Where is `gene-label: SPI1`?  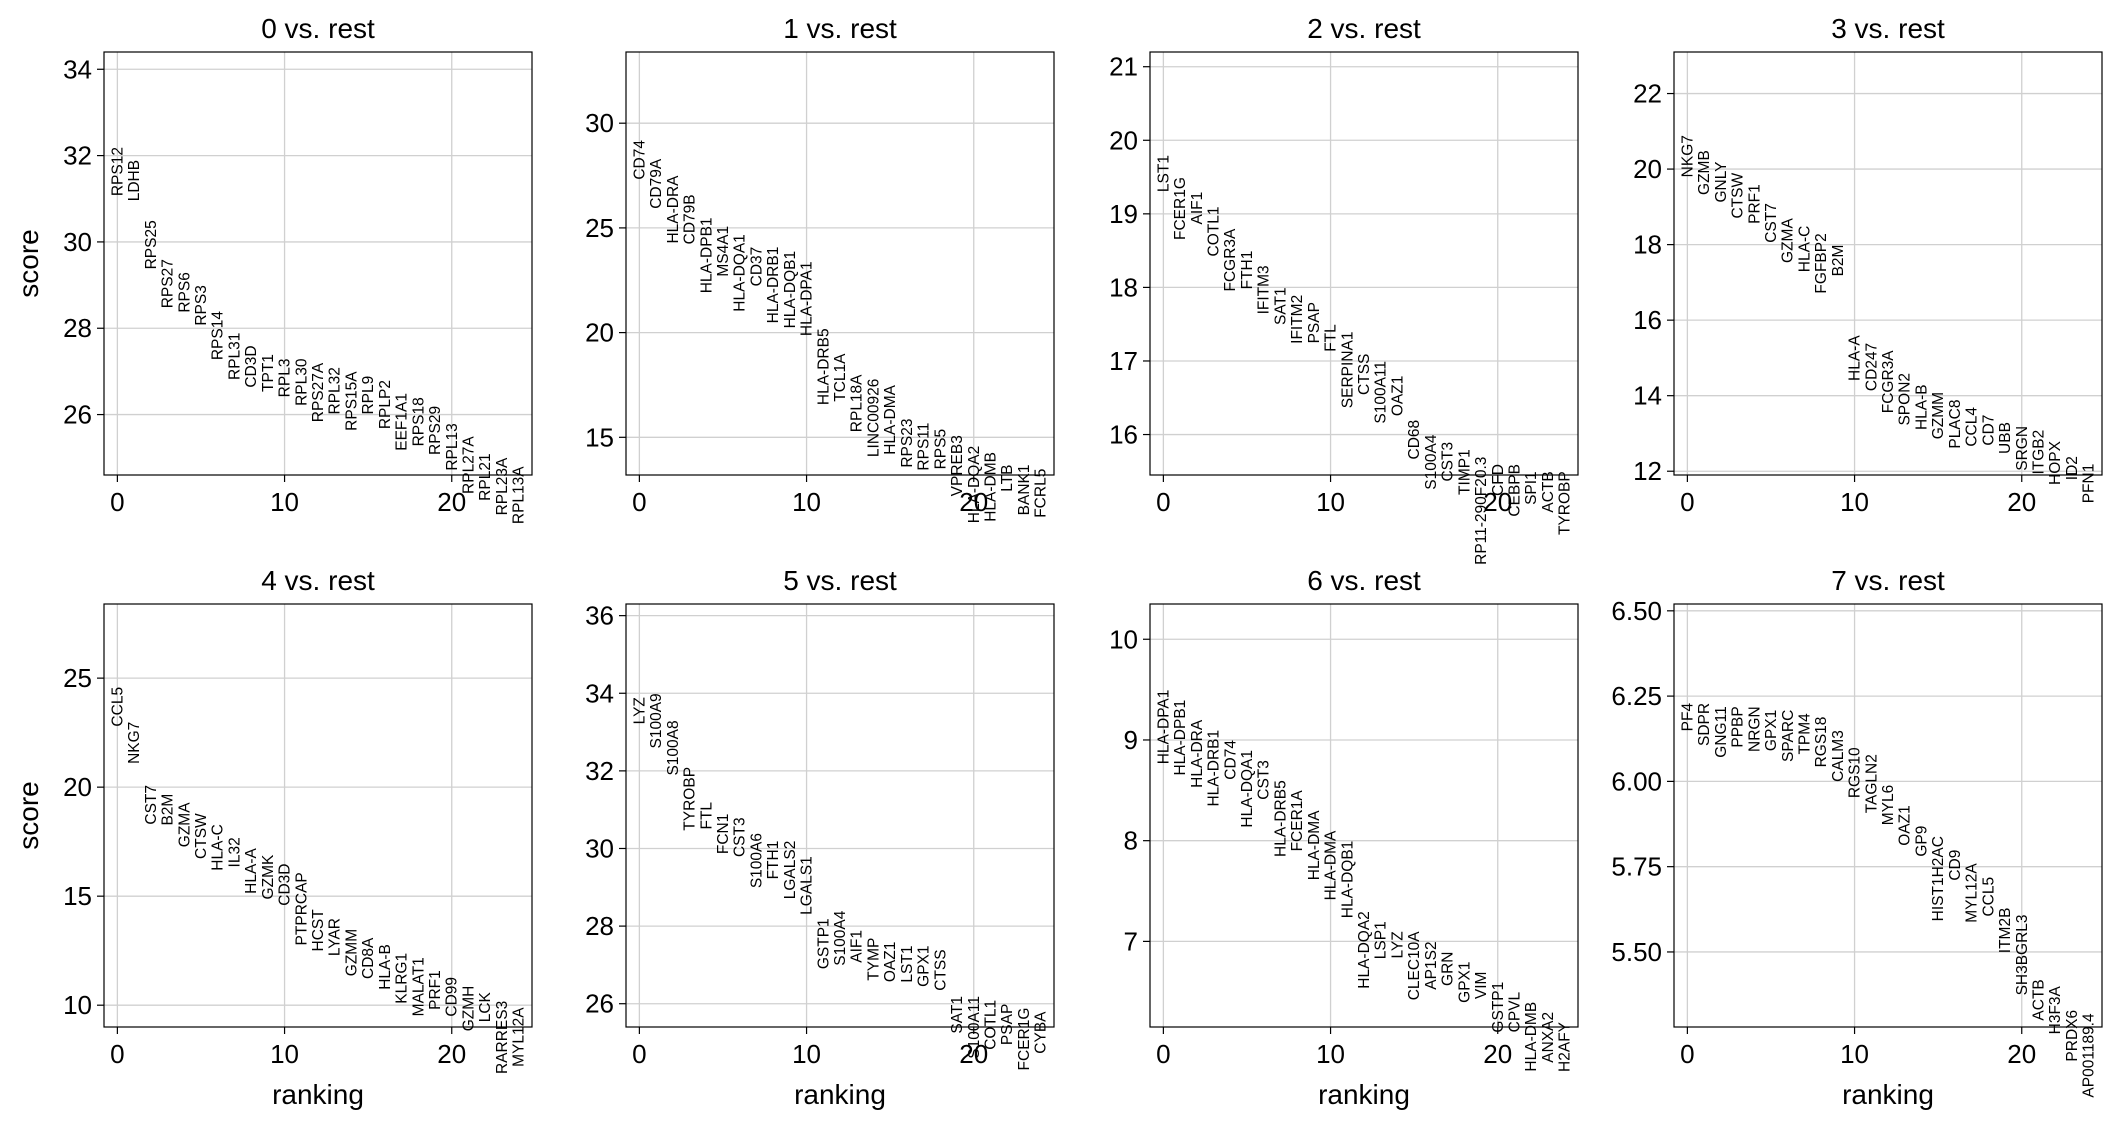 gene-label: SPI1 is located at coordinates (1531, 488).